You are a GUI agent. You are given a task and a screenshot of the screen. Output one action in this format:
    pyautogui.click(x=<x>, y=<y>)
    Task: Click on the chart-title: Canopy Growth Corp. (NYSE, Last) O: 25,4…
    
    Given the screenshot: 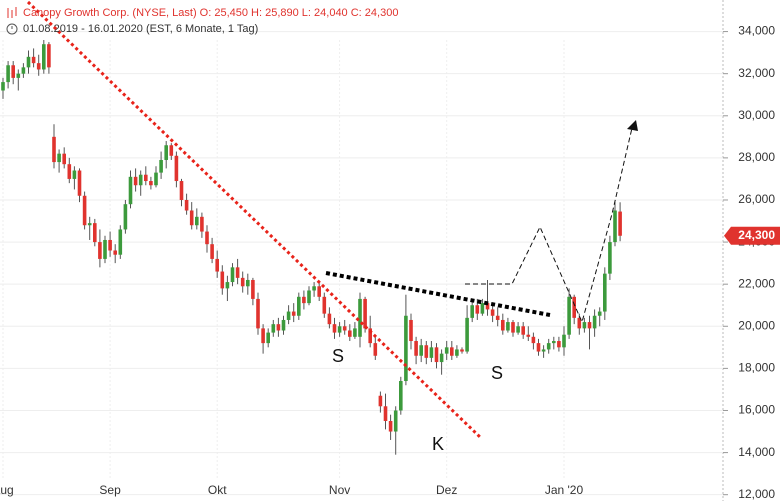 What is the action you would take?
    pyautogui.click(x=210, y=13)
    